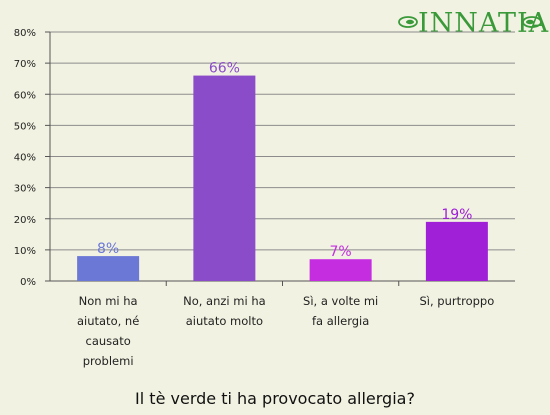 This screenshot has width=550, height=415. What do you see at coordinates (275, 398) in the screenshot?
I see `chart-title: Il tè verde ti ha provocato allergia?` at bounding box center [275, 398].